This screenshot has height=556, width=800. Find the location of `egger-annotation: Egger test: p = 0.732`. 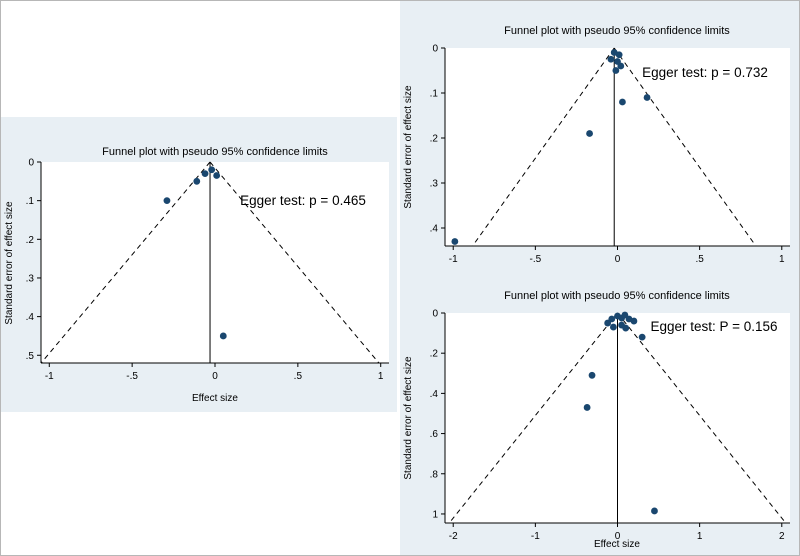

egger-annotation: Egger test: p = 0.732 is located at coordinates (705, 72).